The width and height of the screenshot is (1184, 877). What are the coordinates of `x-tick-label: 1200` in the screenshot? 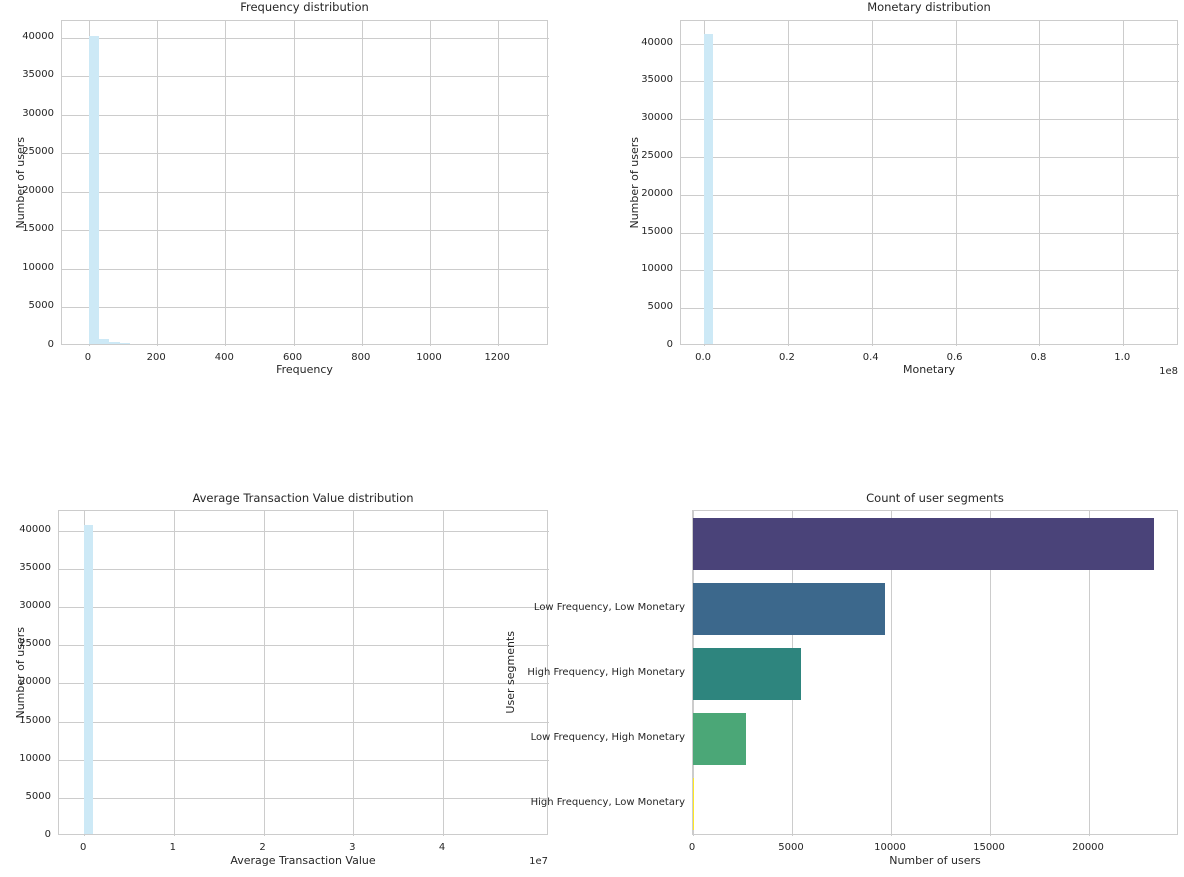 It's located at (497, 357).